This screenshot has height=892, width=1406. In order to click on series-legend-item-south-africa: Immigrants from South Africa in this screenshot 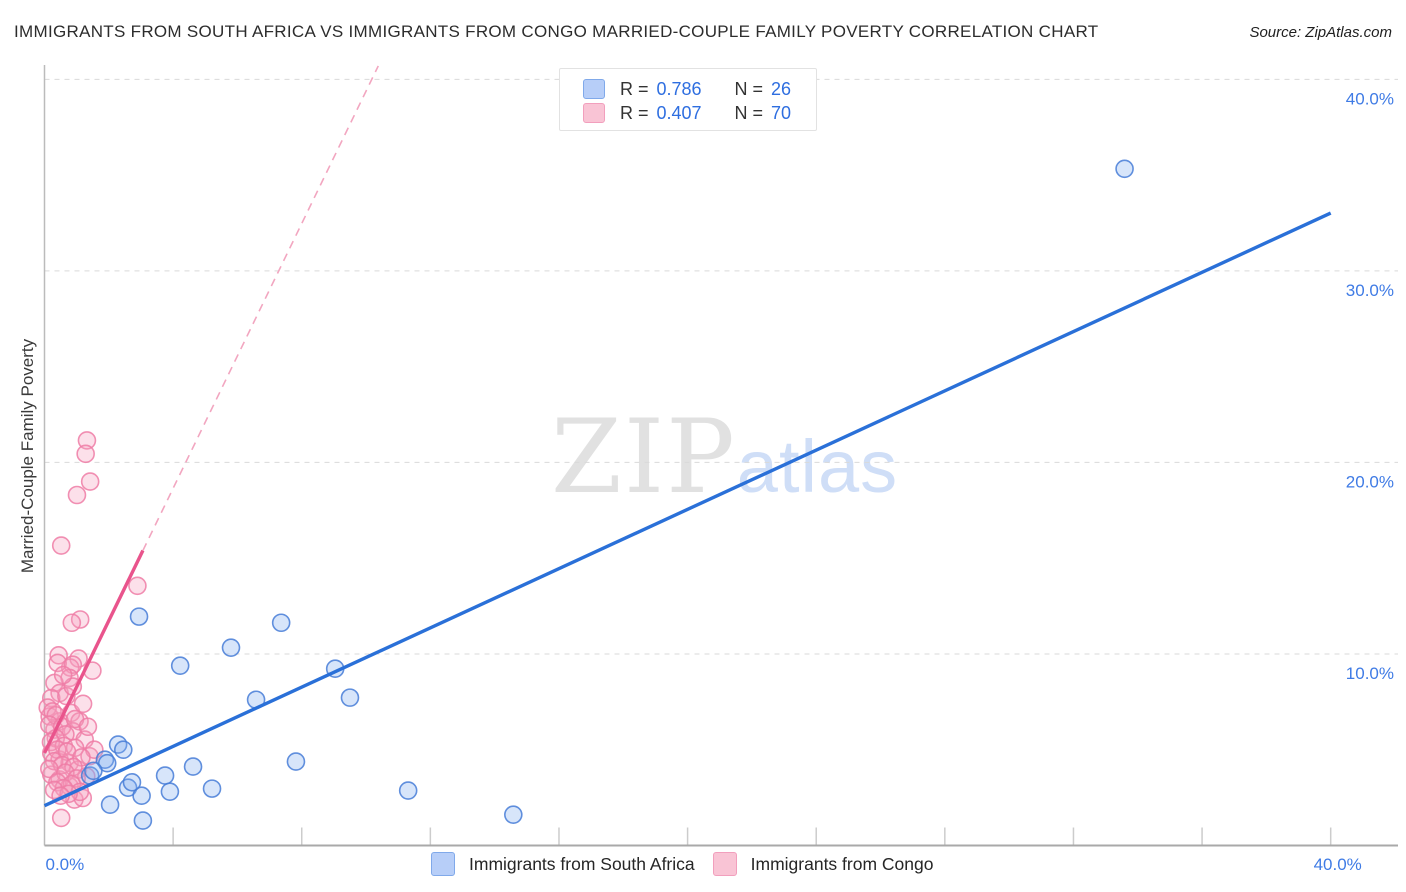, I will do `click(563, 864)`.